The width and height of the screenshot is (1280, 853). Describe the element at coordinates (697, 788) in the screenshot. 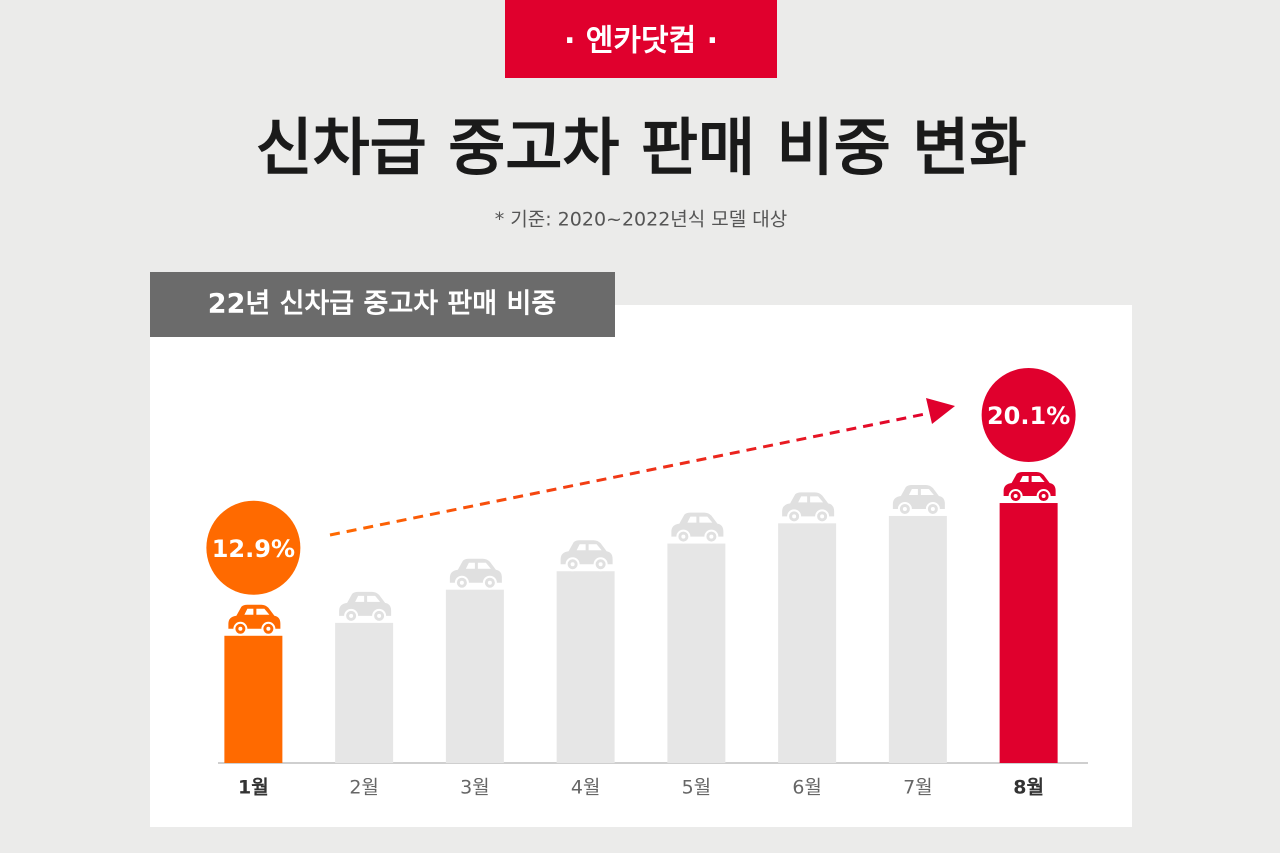

I see `x-tick-label: 5월` at that location.